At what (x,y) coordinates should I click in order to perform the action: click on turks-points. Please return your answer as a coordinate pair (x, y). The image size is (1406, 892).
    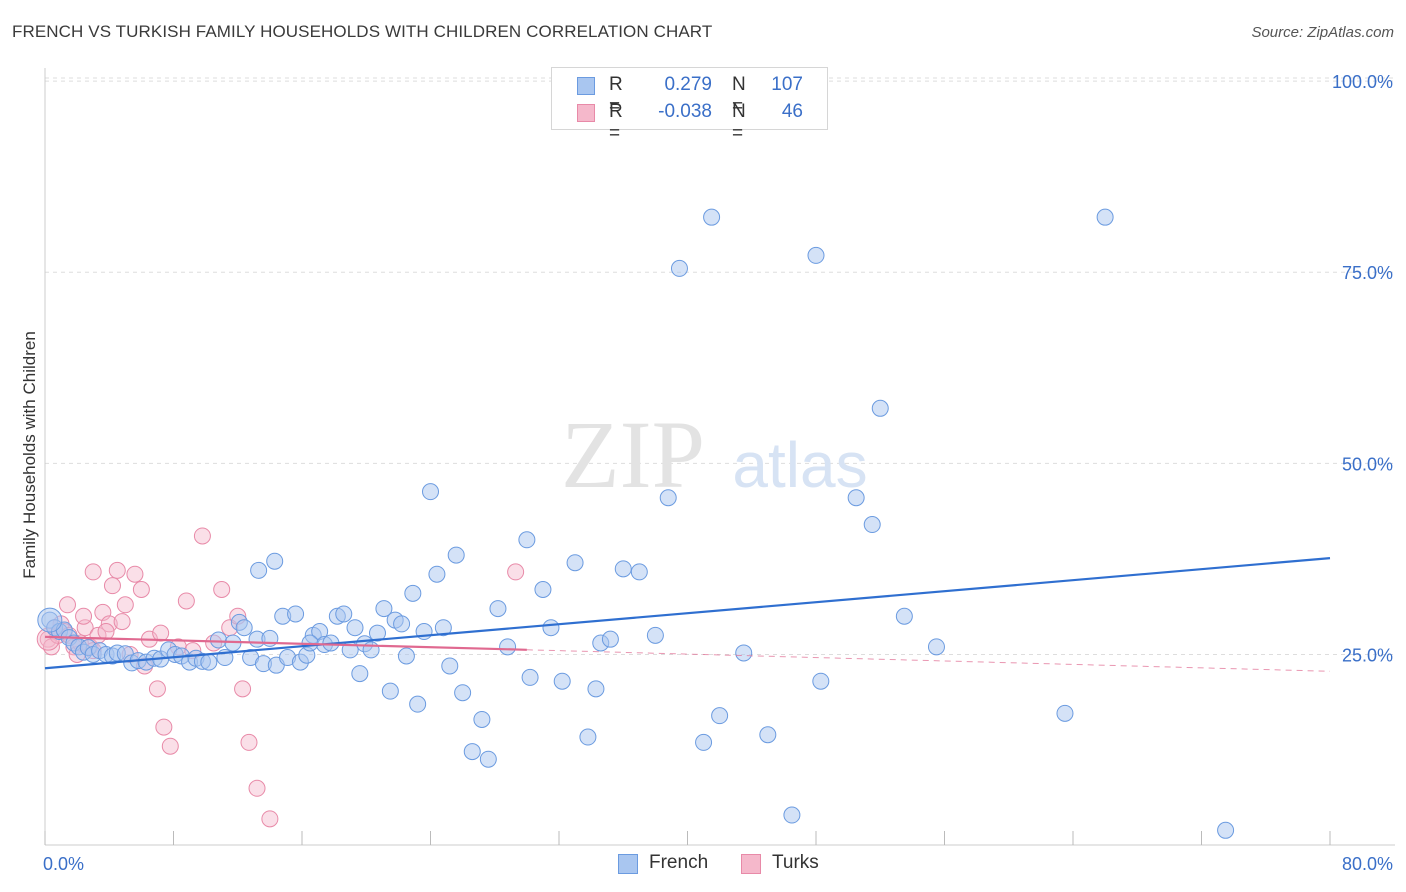
    Looking at the image, I should click on (280, 677).